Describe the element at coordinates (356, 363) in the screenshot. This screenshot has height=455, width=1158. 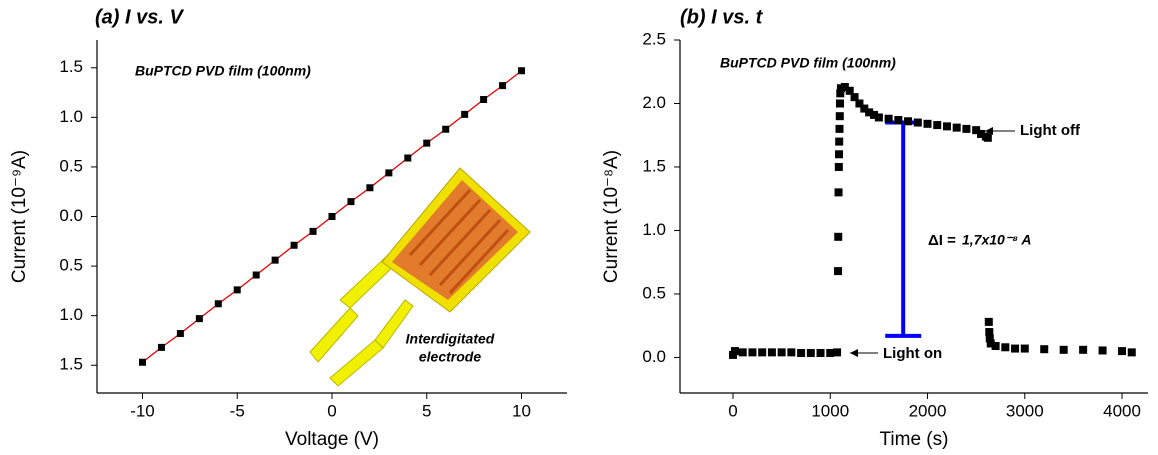
I see `electrode-lead` at that location.